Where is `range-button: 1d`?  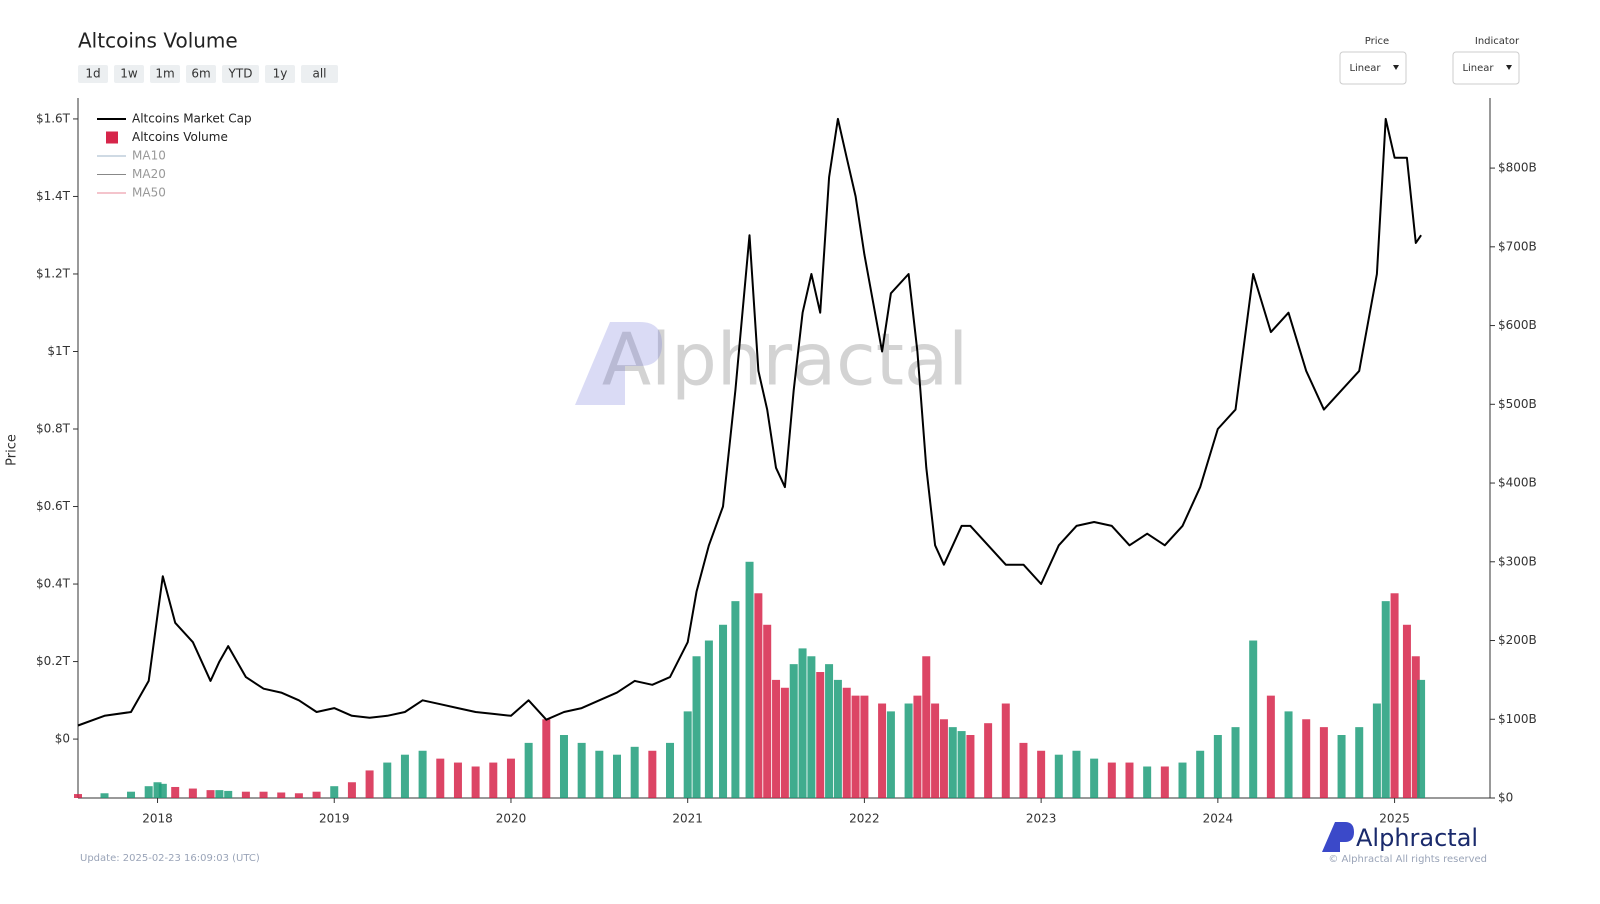
range-button: 1d is located at coordinates (93, 74).